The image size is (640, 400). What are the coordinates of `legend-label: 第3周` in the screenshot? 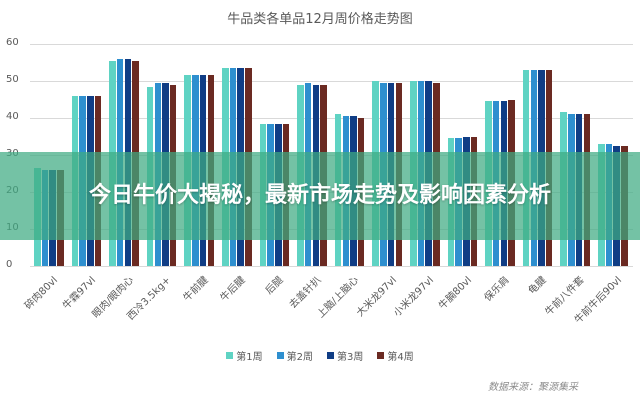 It's located at (350, 357).